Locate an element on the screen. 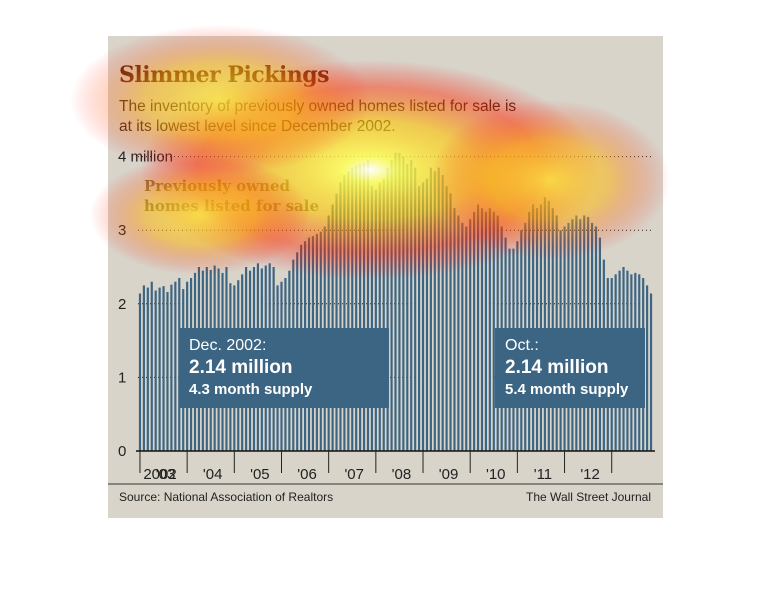 This screenshot has height=612, width=770. x-tick-label: 2002 is located at coordinates (159, 474).